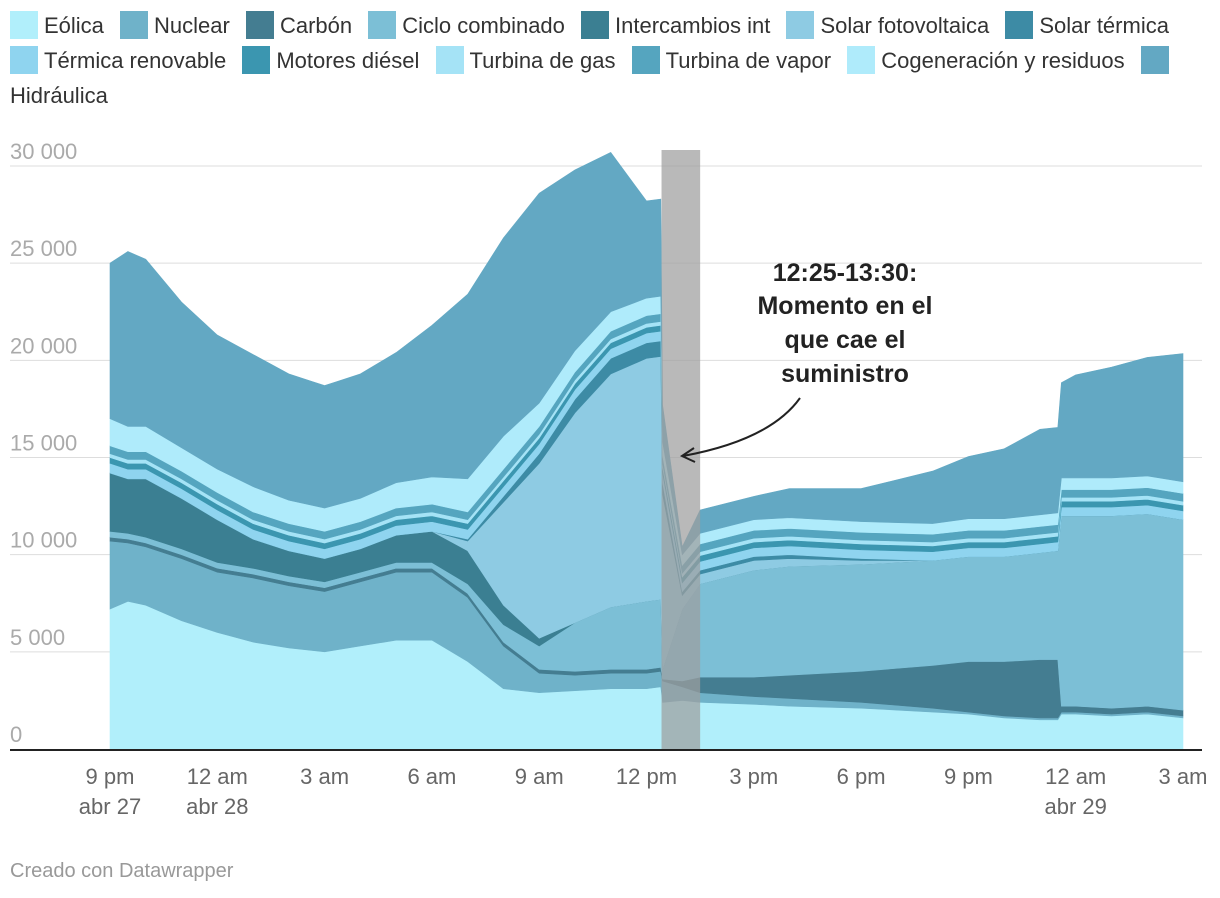 This screenshot has height=898, width=1220. Describe the element at coordinates (316, 25) in the screenshot. I see `legend-label: Carbón` at that location.